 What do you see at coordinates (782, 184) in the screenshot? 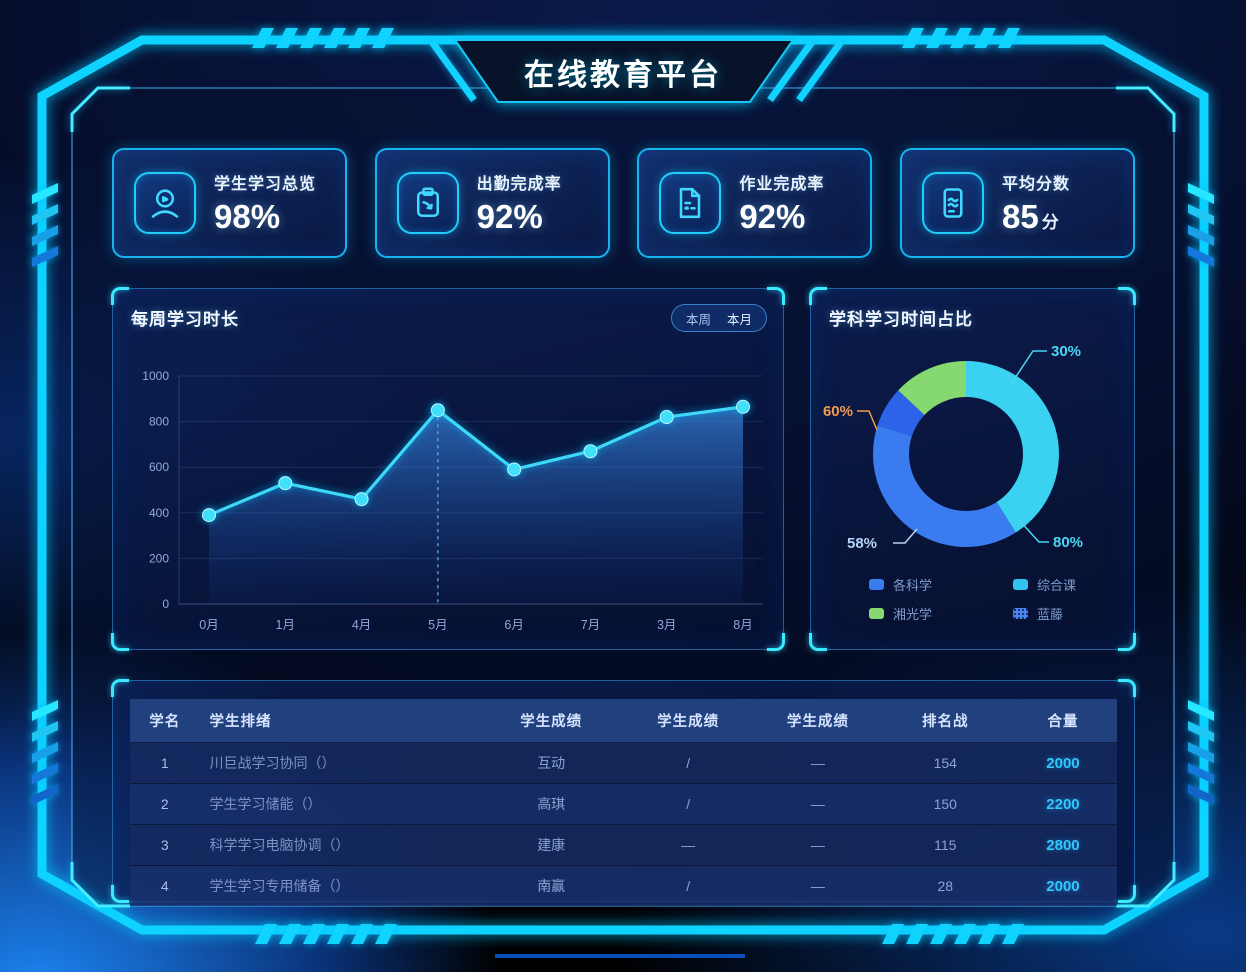
I see `stat-label: 作业完成率` at bounding box center [782, 184].